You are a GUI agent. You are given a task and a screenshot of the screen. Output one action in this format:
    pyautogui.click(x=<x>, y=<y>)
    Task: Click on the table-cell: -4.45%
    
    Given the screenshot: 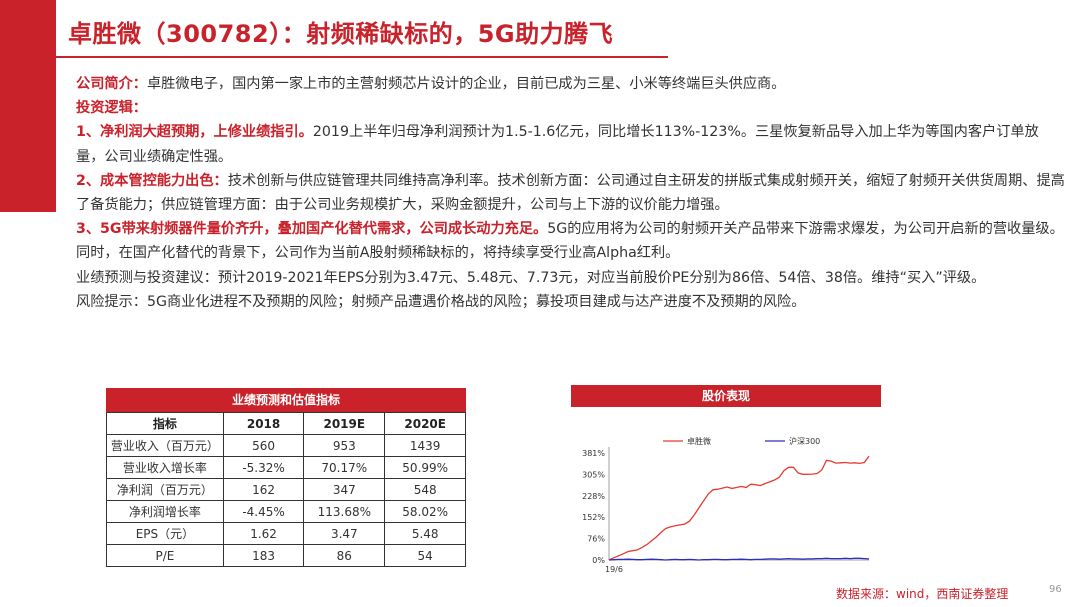 What is the action you would take?
    pyautogui.click(x=263, y=511)
    